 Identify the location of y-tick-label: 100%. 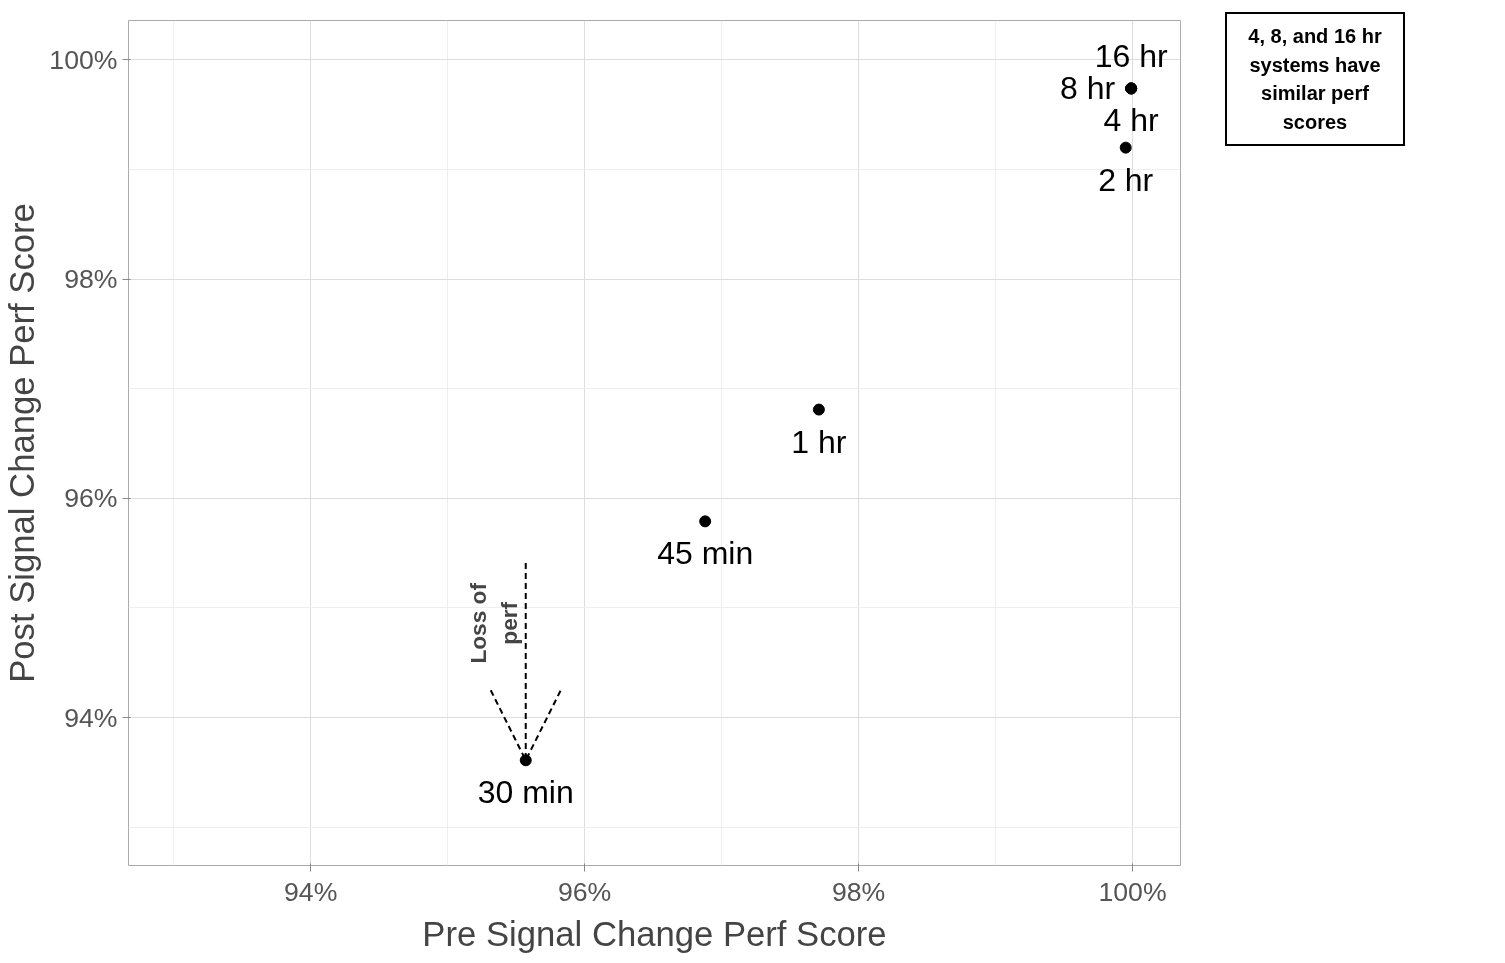
(83, 59).